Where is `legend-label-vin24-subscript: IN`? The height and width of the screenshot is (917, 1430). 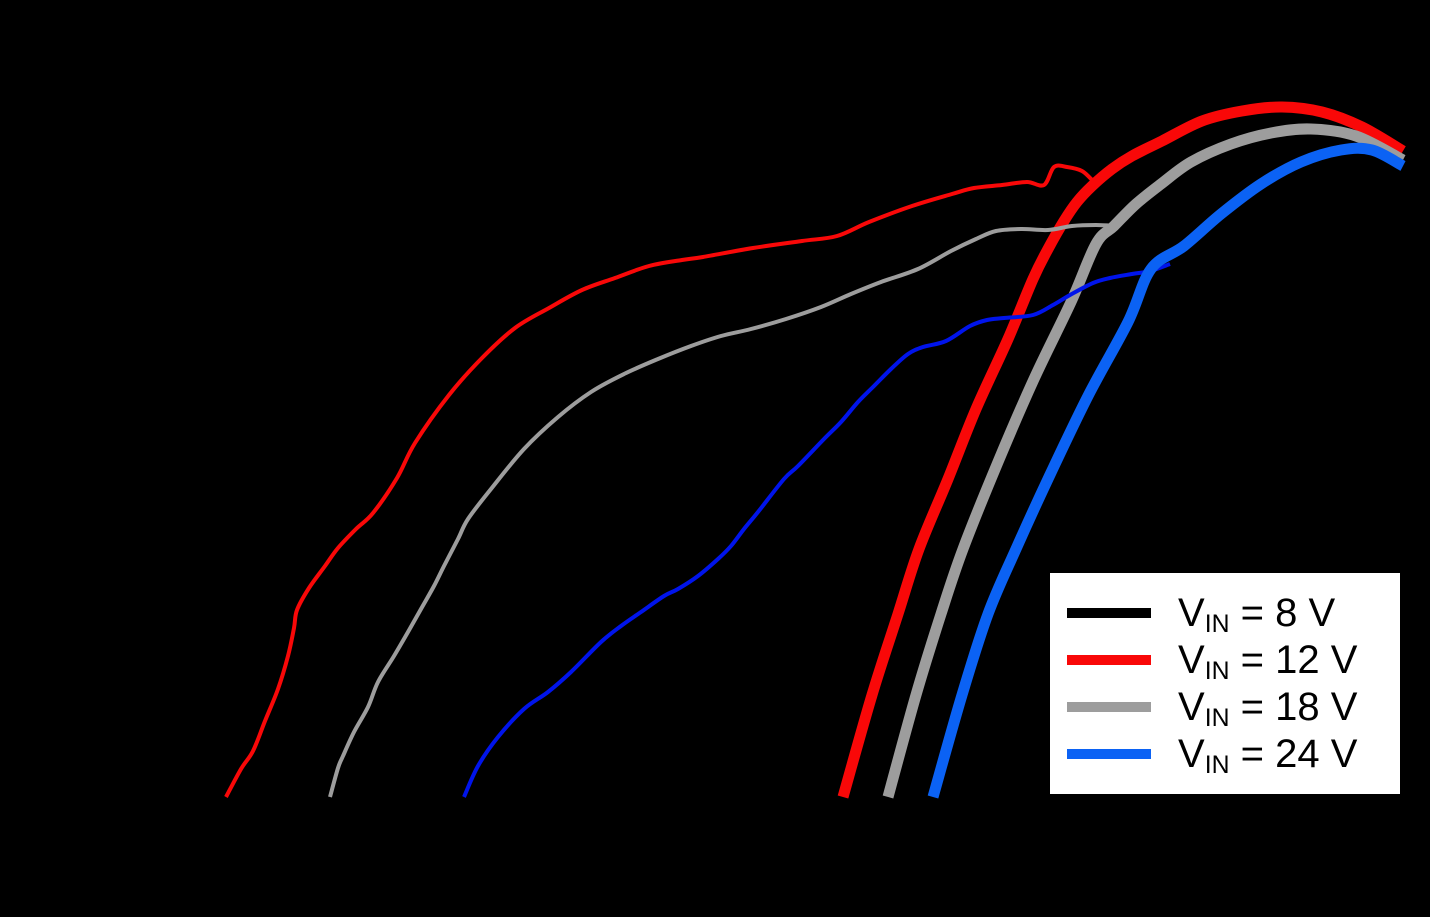
legend-label-vin24-subscript: IN is located at coordinates (1217, 765).